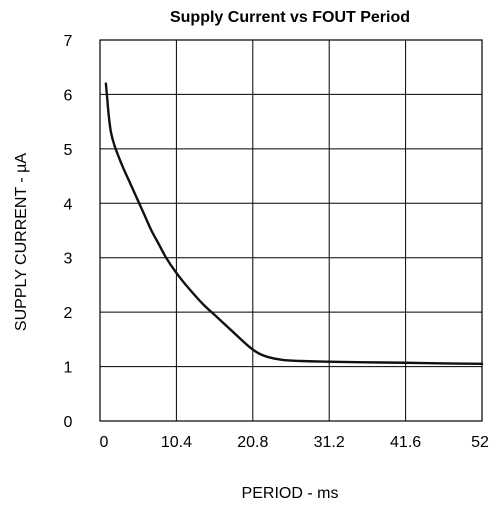 The image size is (496, 505). I want to click on x-tick-label: 52, so click(480, 442).